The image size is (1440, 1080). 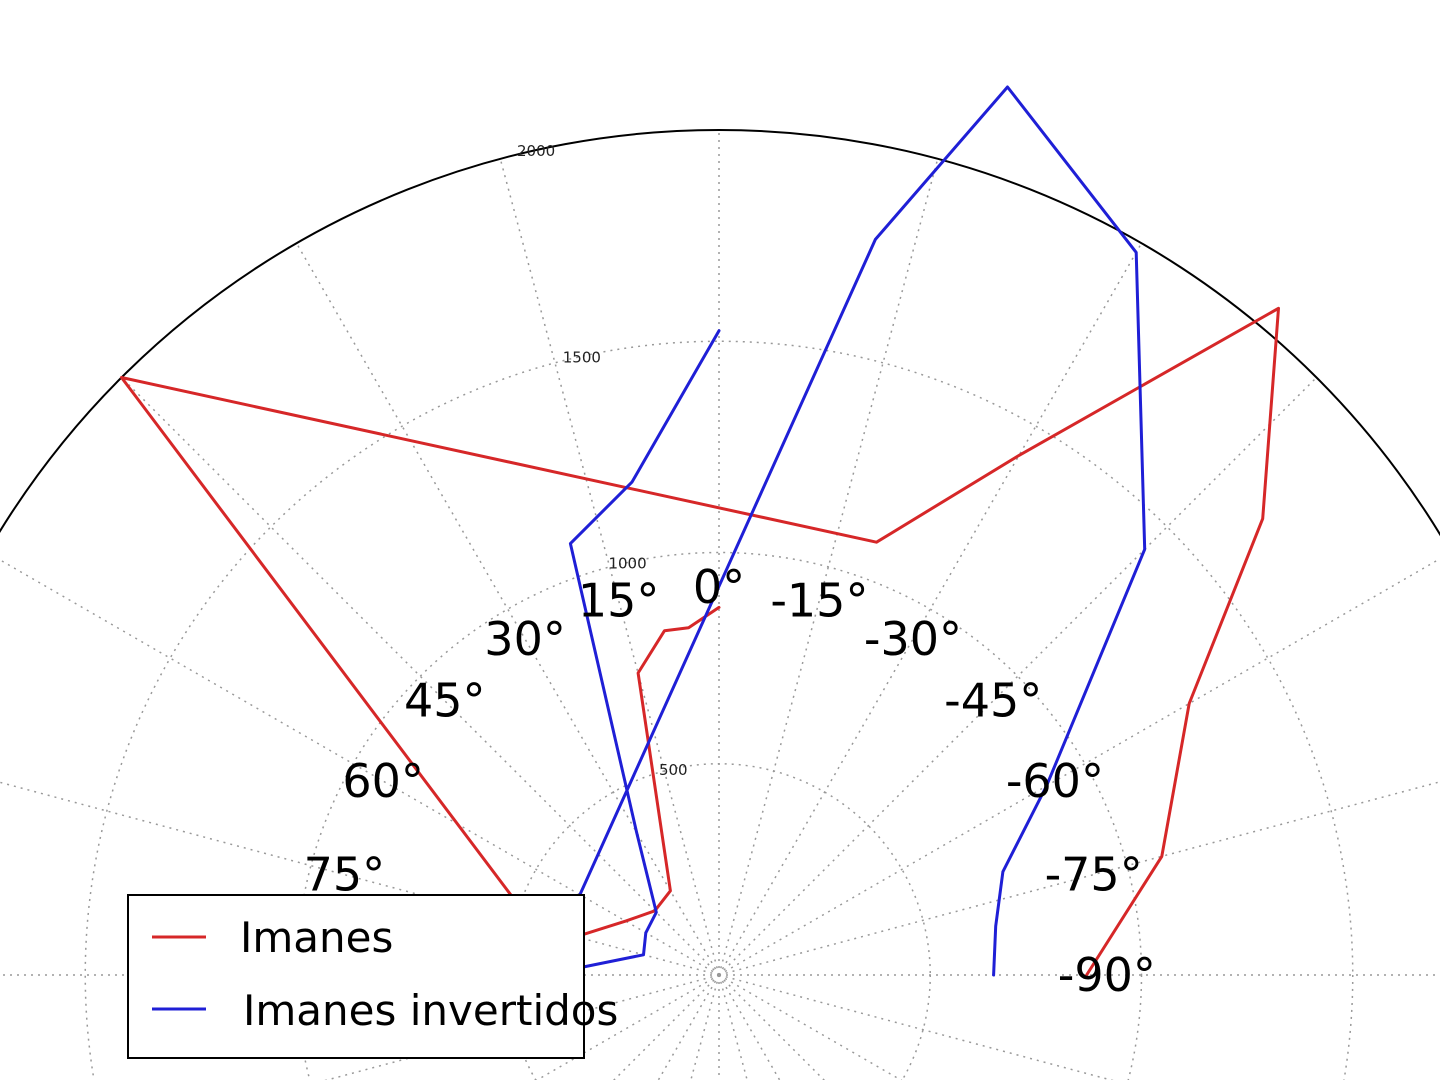 I want to click on theta-tick-label: 60°, so click(x=383, y=781).